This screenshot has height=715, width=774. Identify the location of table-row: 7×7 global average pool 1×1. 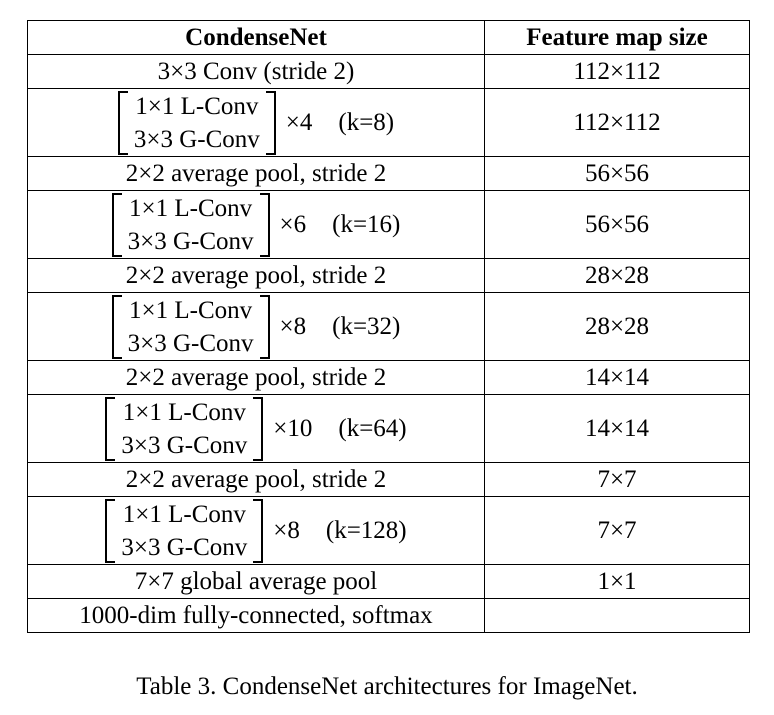
(388, 581).